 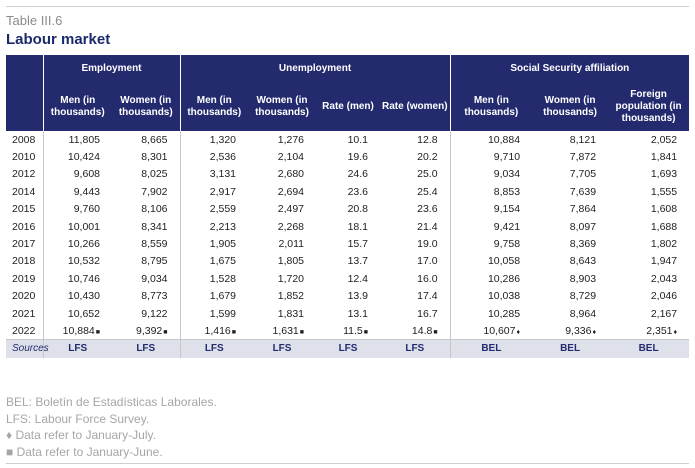 I want to click on group-social-security: Social Security affiliation, so click(x=570, y=69).